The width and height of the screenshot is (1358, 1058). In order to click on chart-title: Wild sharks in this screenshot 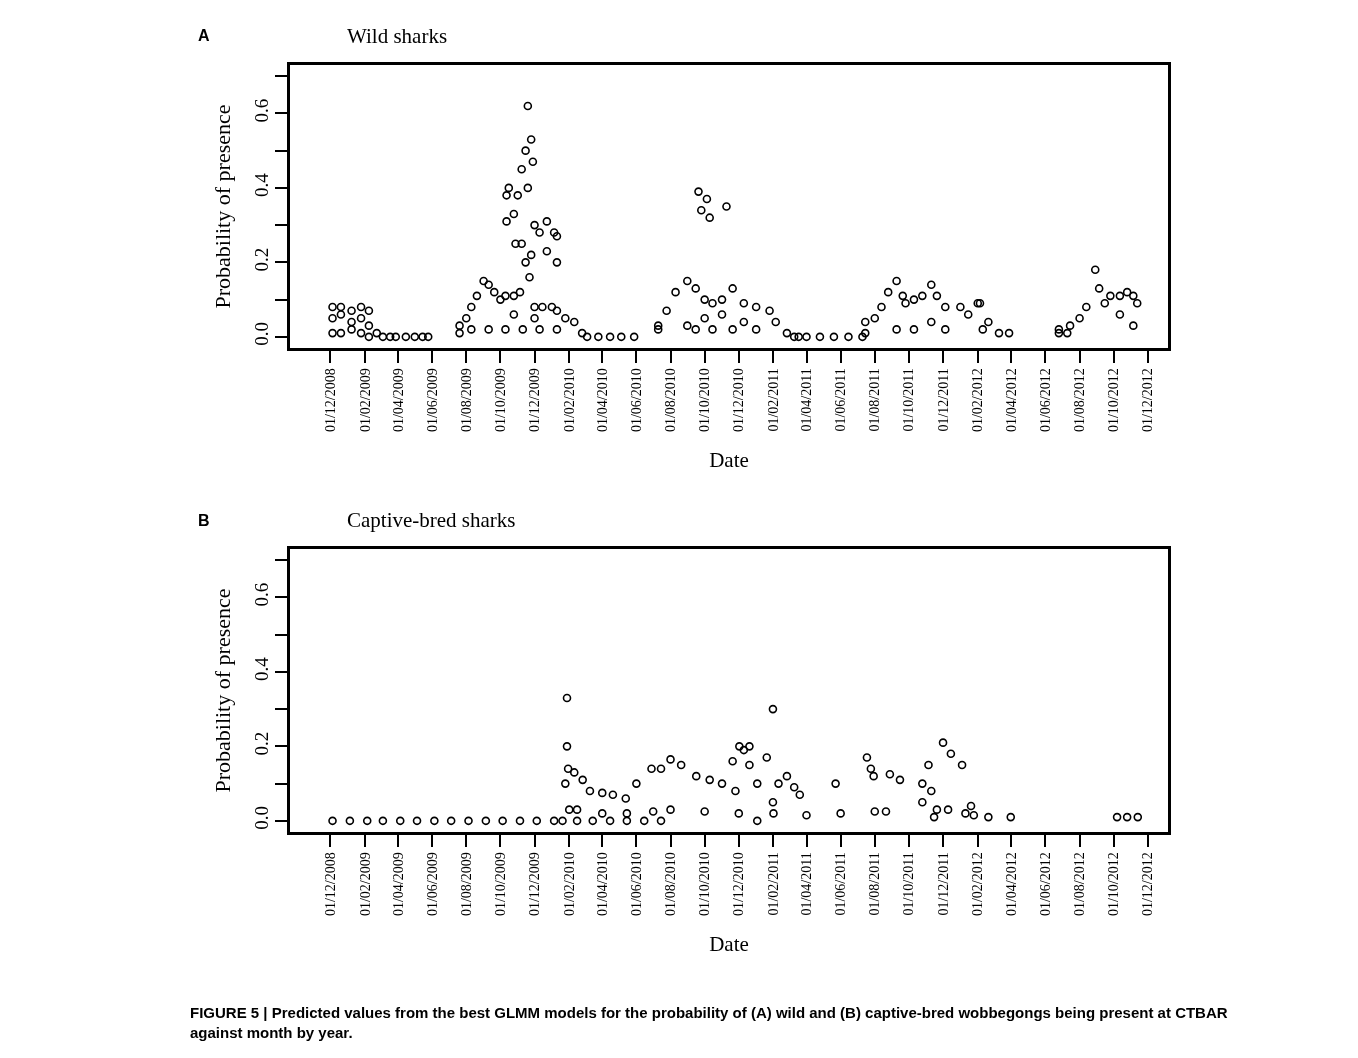, I will do `click(397, 36)`.